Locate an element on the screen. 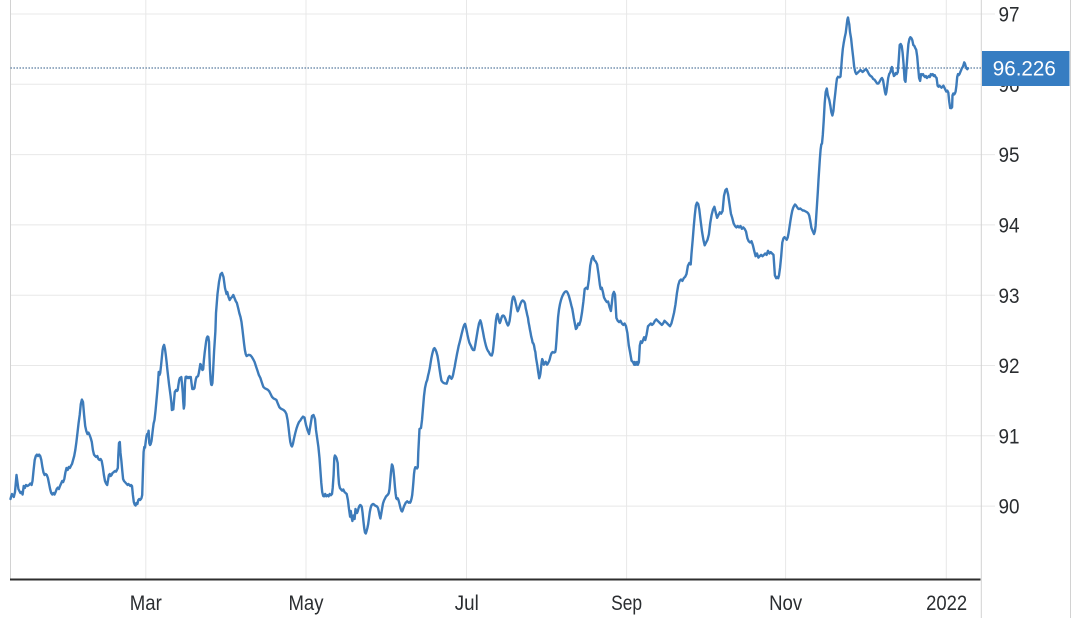  svg-text: 94 is located at coordinates (1009, 226).